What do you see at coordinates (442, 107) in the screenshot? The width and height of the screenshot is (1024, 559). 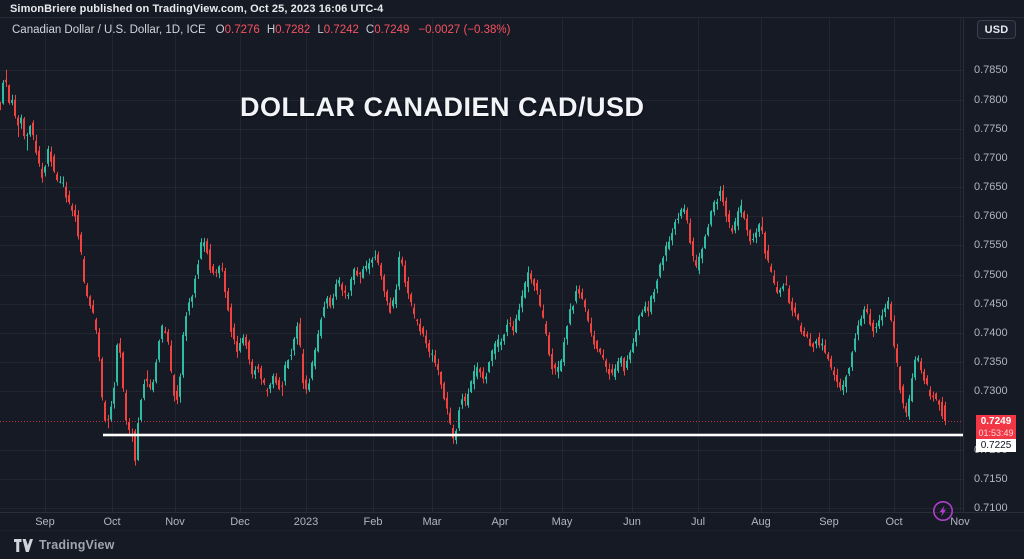 I see `chart-title-annotation: DOLLAR CANADIEN CAD/USD` at bounding box center [442, 107].